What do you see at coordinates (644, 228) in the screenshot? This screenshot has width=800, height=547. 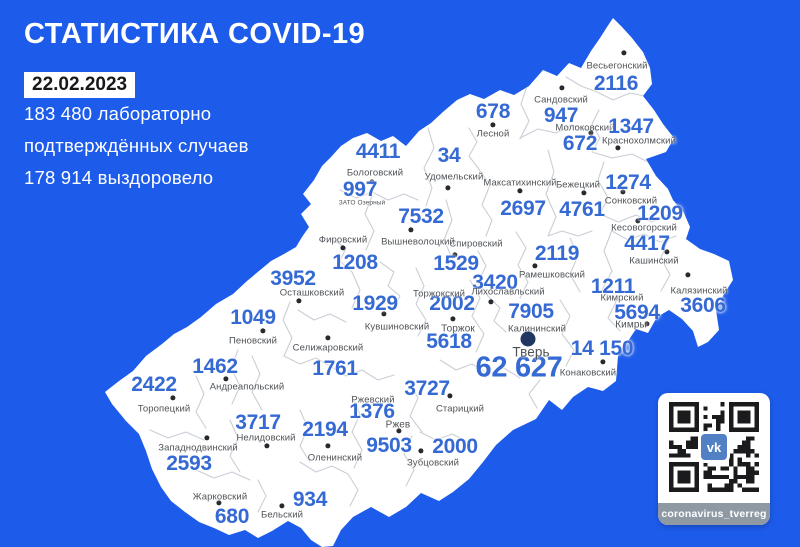 I see `district-label: Кесовогорский` at bounding box center [644, 228].